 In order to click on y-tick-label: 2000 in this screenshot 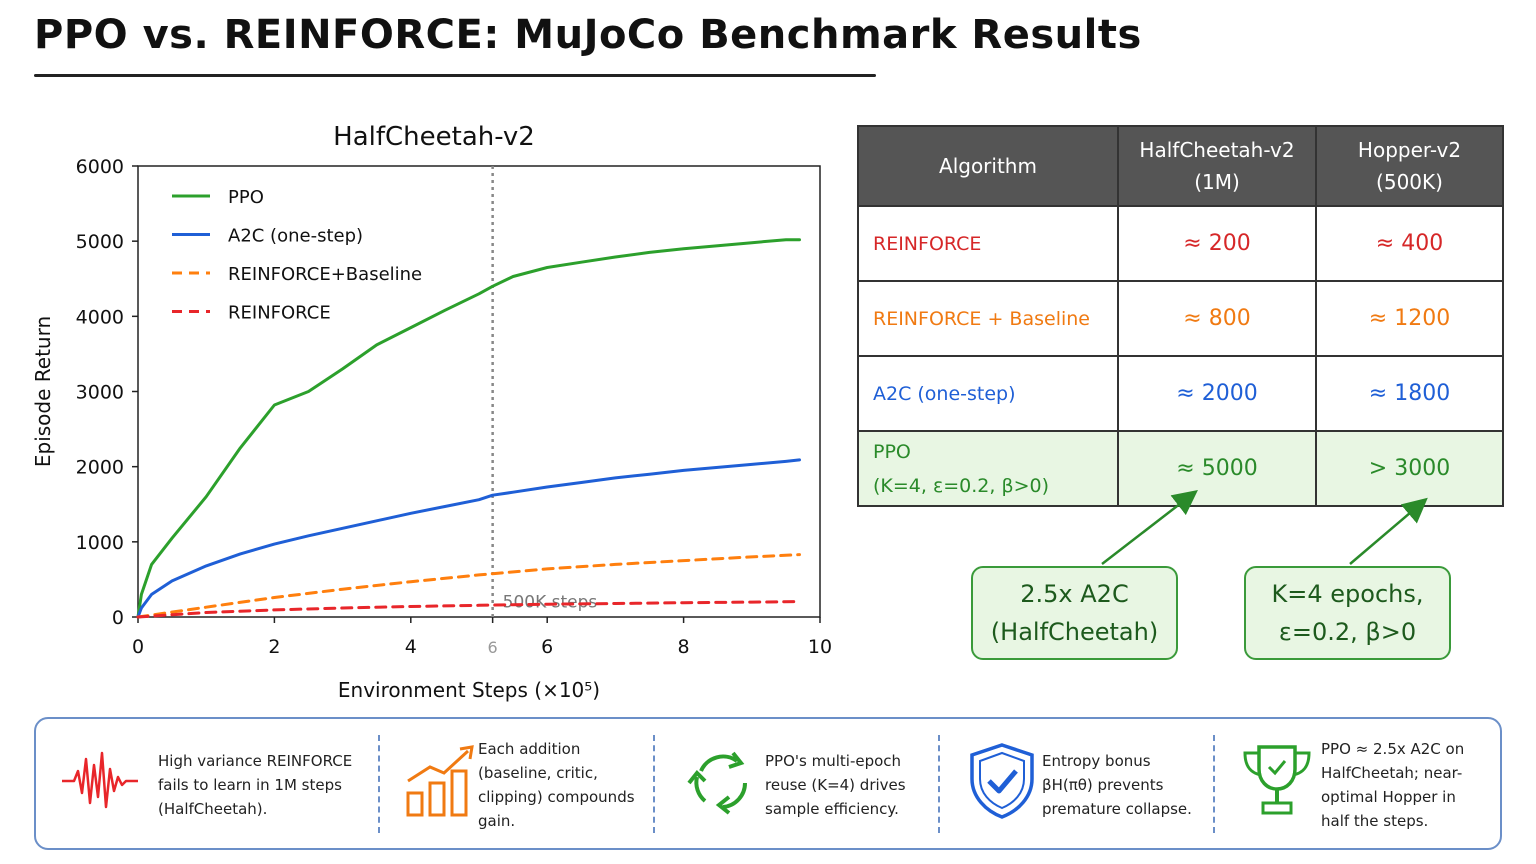, I will do `click(100, 468)`.